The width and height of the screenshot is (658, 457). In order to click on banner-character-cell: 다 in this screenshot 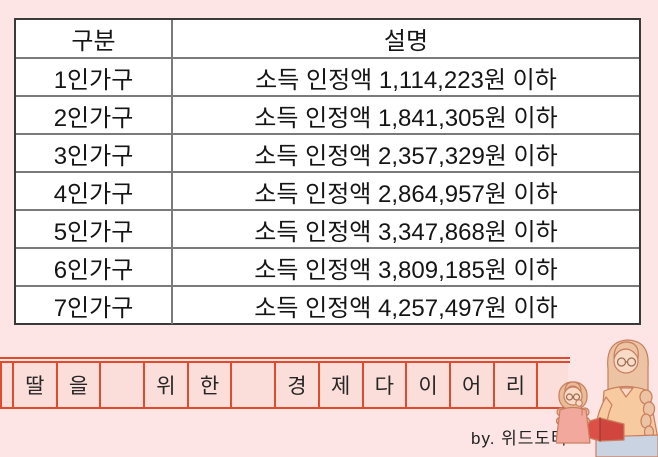, I will do `click(386, 385)`.